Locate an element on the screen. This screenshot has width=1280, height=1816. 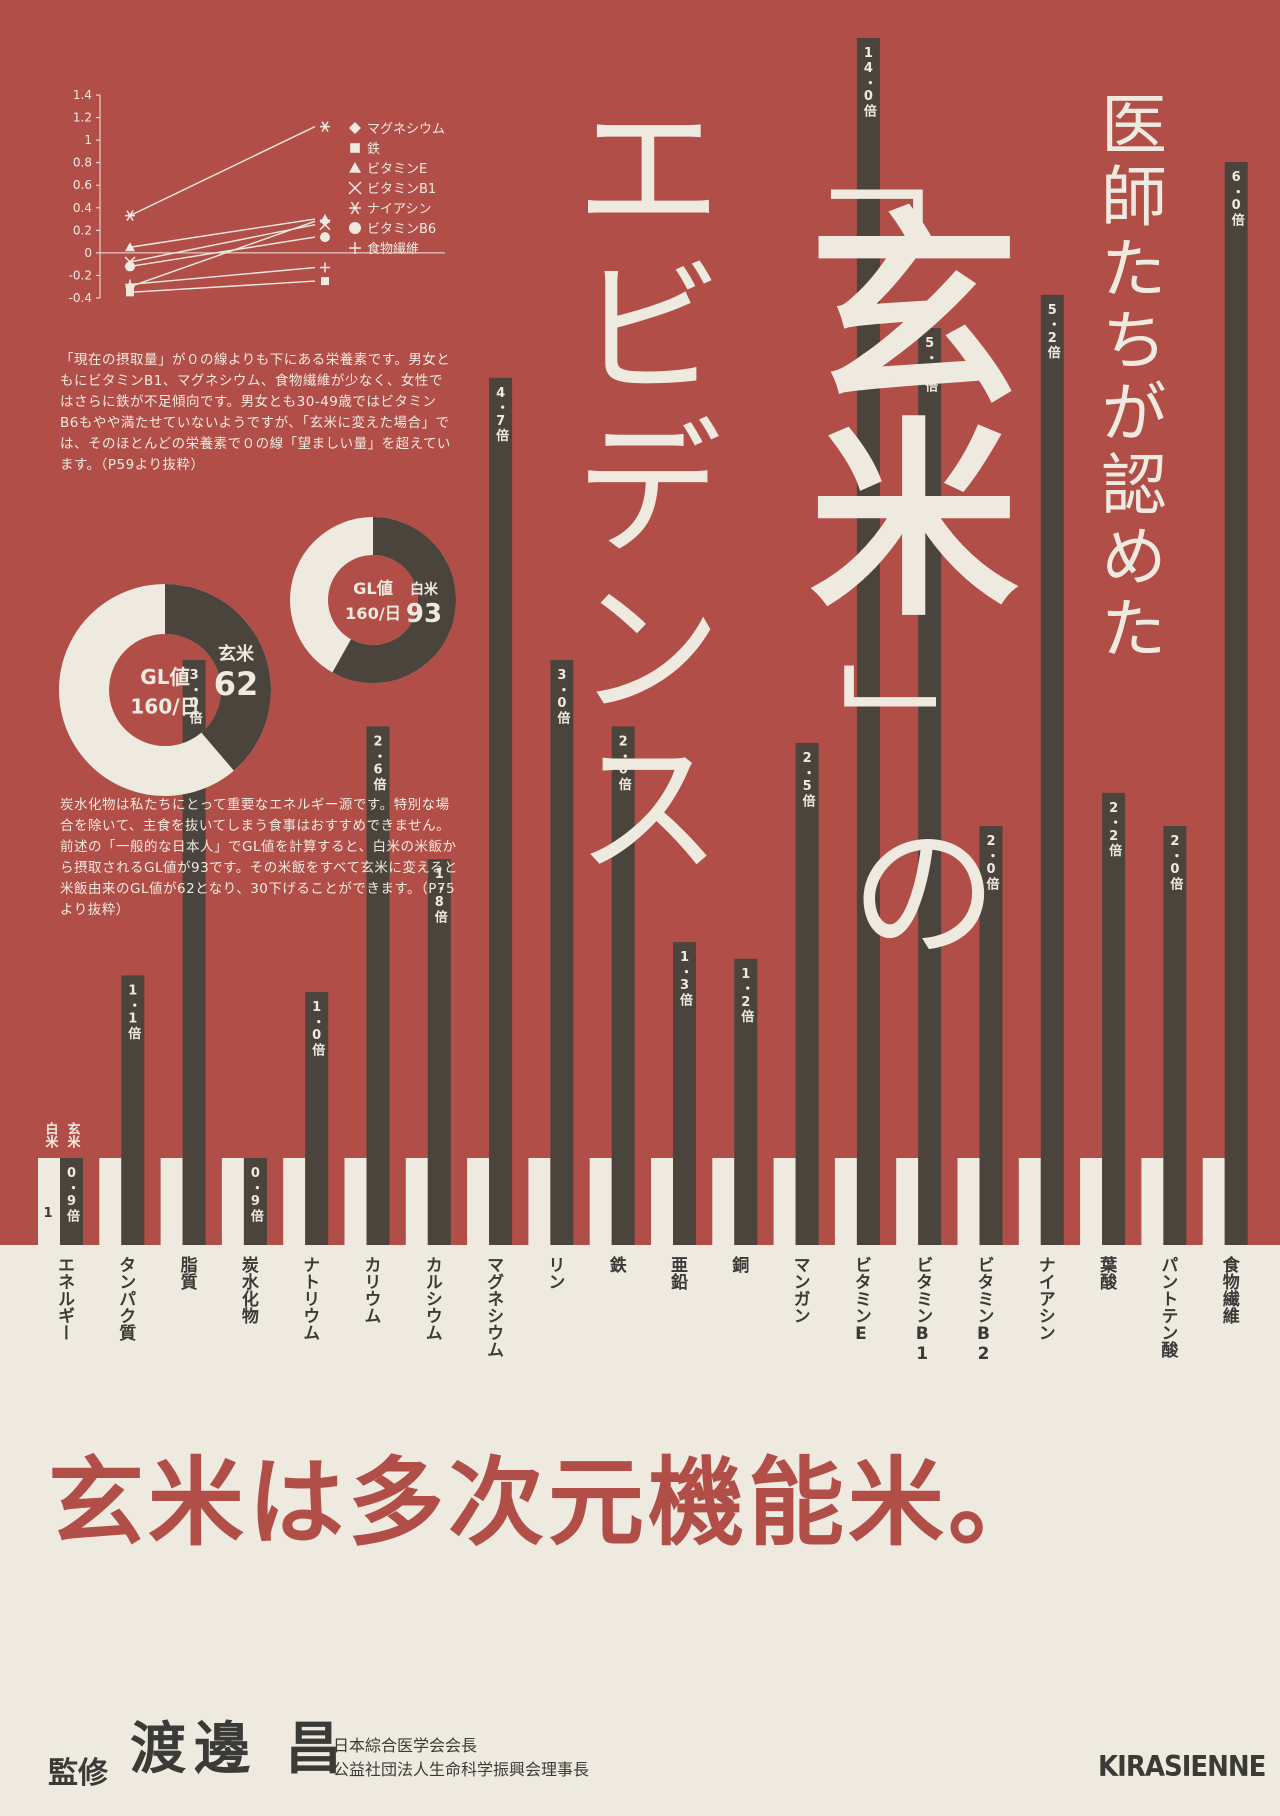
legend-label: ビタミンB6 is located at coordinates (401, 229).